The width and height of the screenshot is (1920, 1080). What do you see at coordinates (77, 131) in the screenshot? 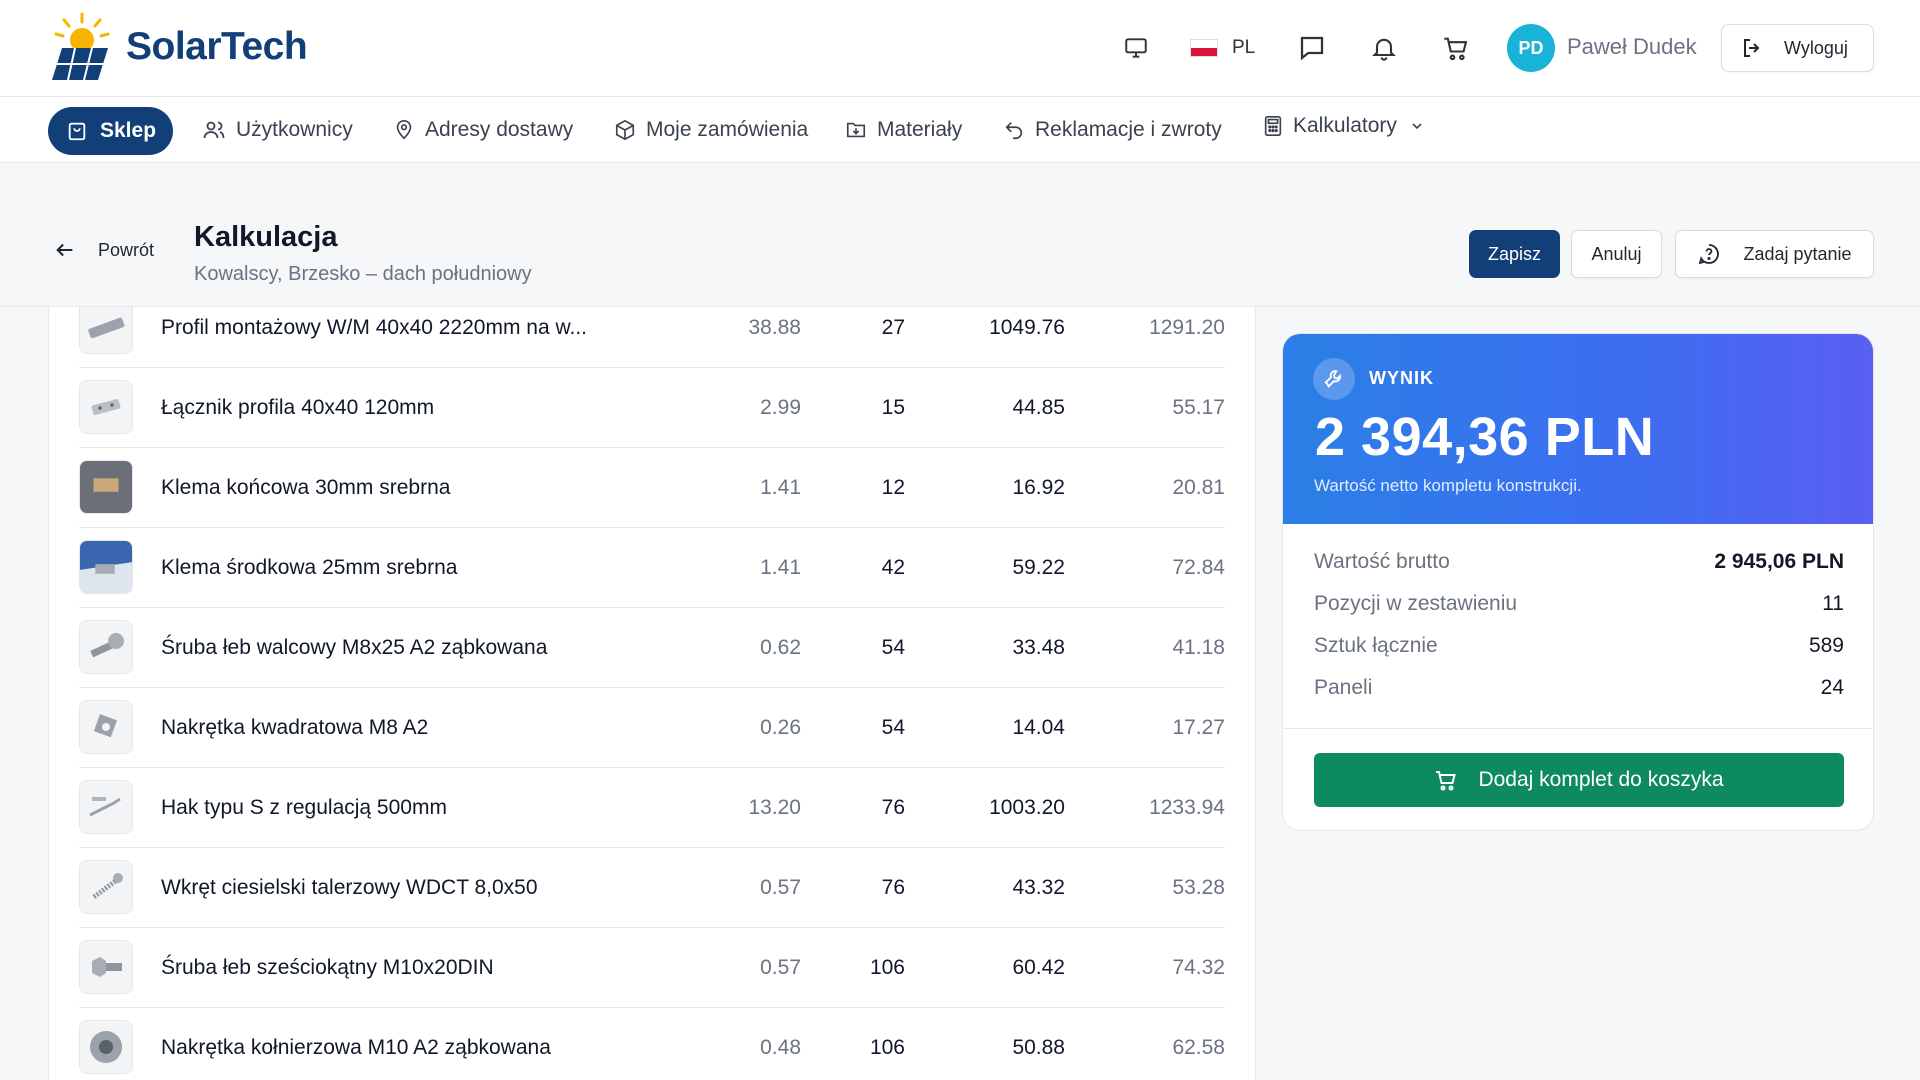
I see `shopping-bag-icon` at bounding box center [77, 131].